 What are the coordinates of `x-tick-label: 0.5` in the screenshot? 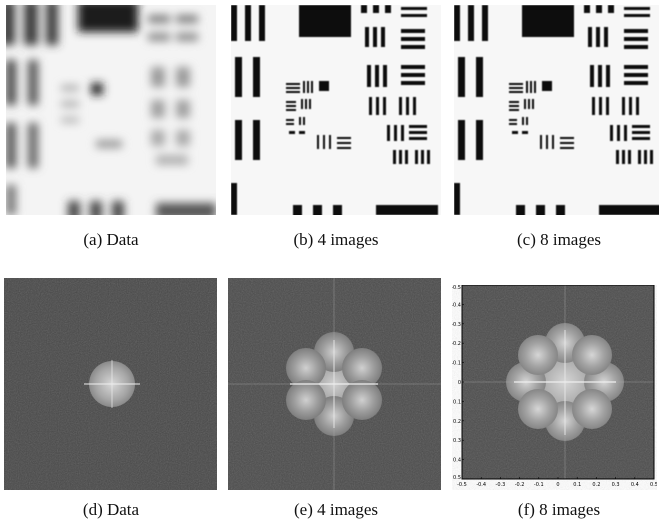 It's located at (653, 485).